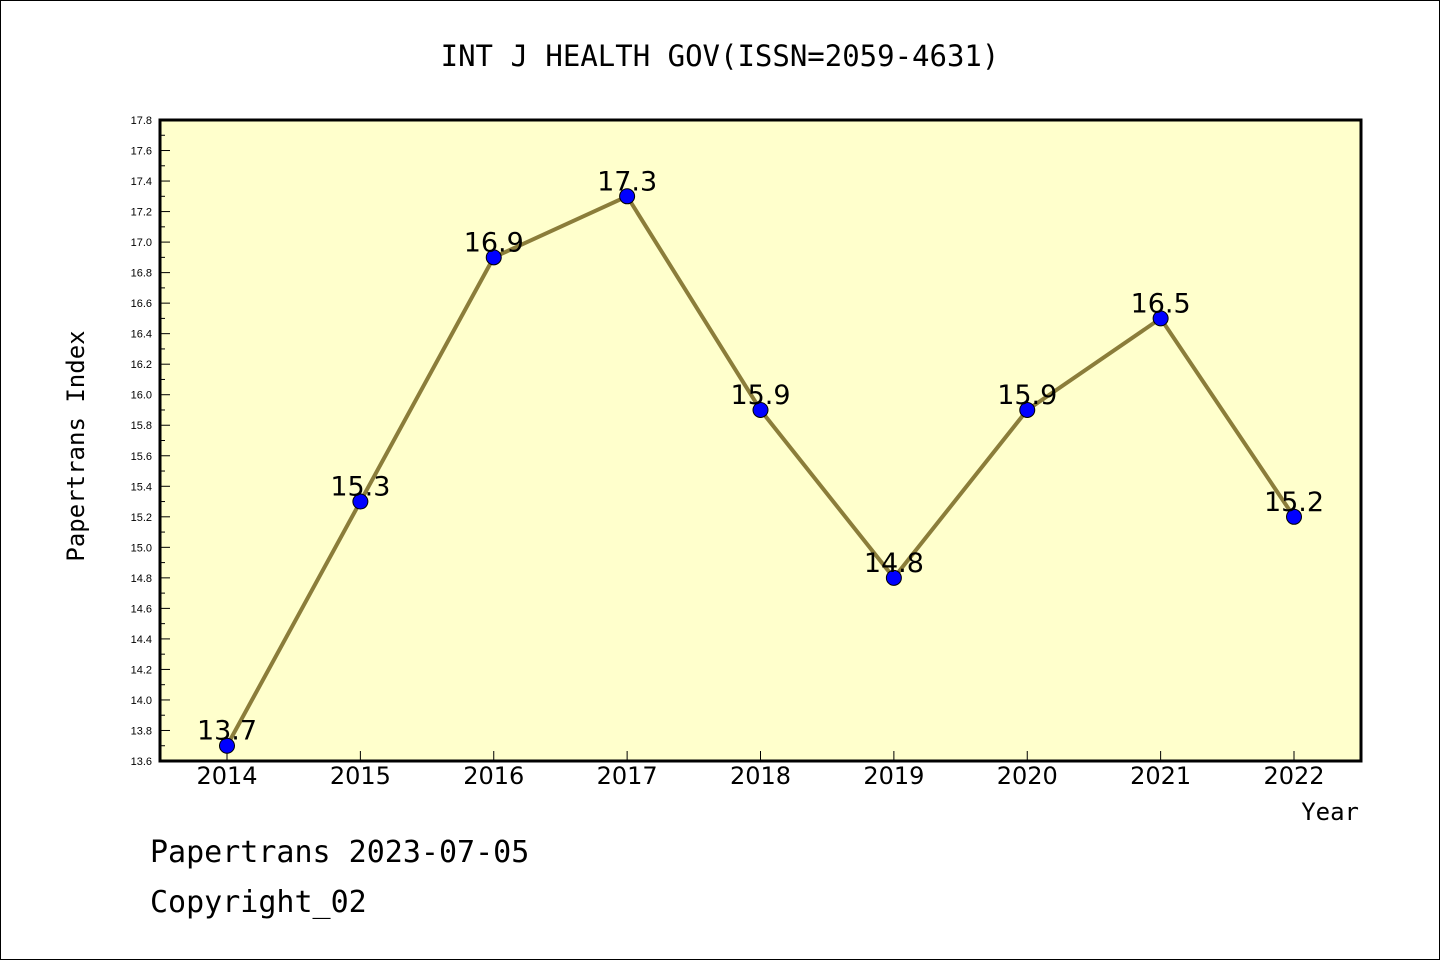  Describe the element at coordinates (141, 182) in the screenshot. I see `y-tick-label: 17.4` at that location.